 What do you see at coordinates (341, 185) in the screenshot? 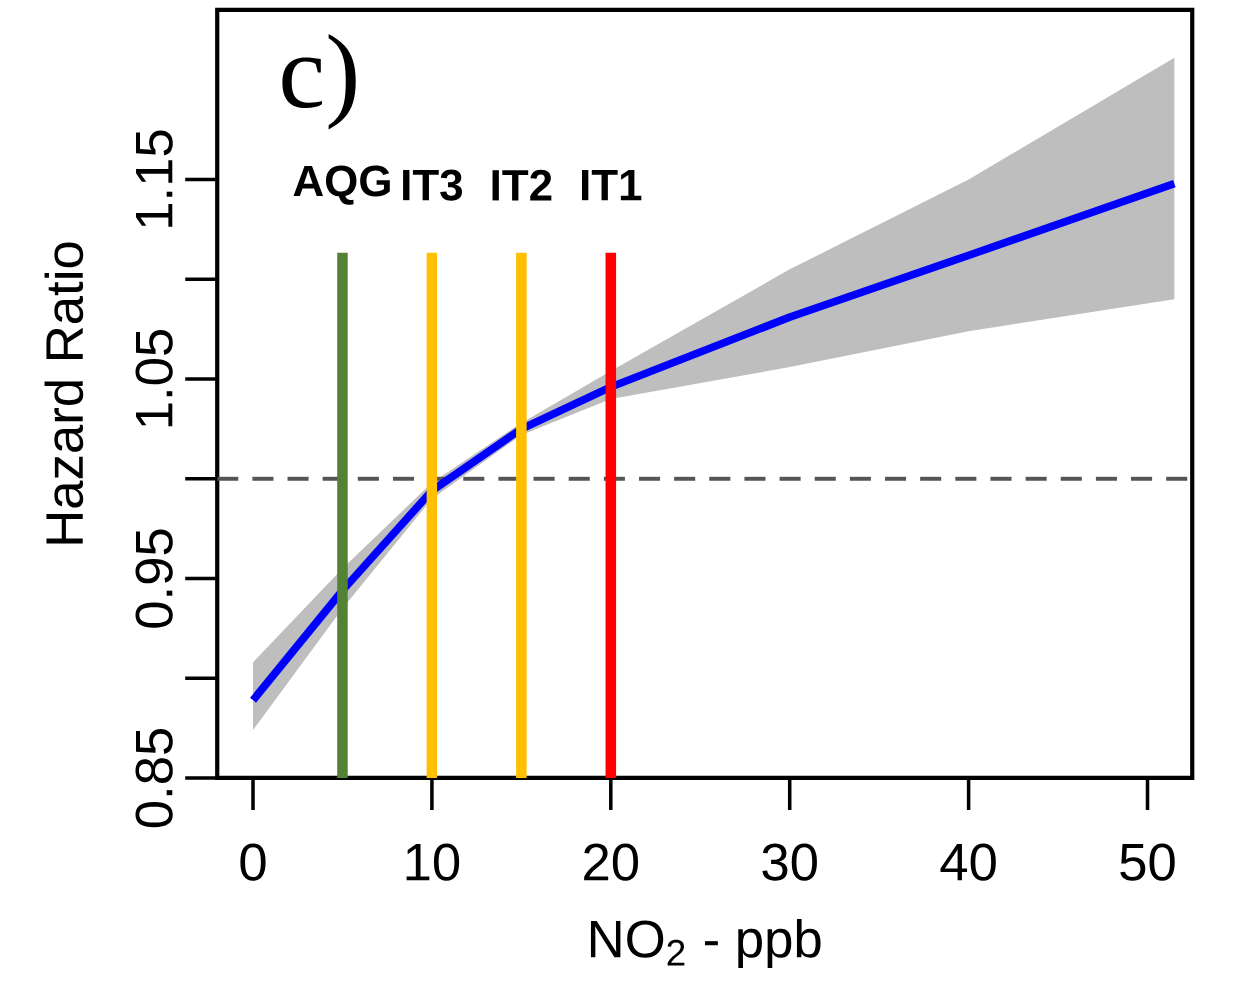
I see `ref-line-label: AQG` at bounding box center [341, 185].